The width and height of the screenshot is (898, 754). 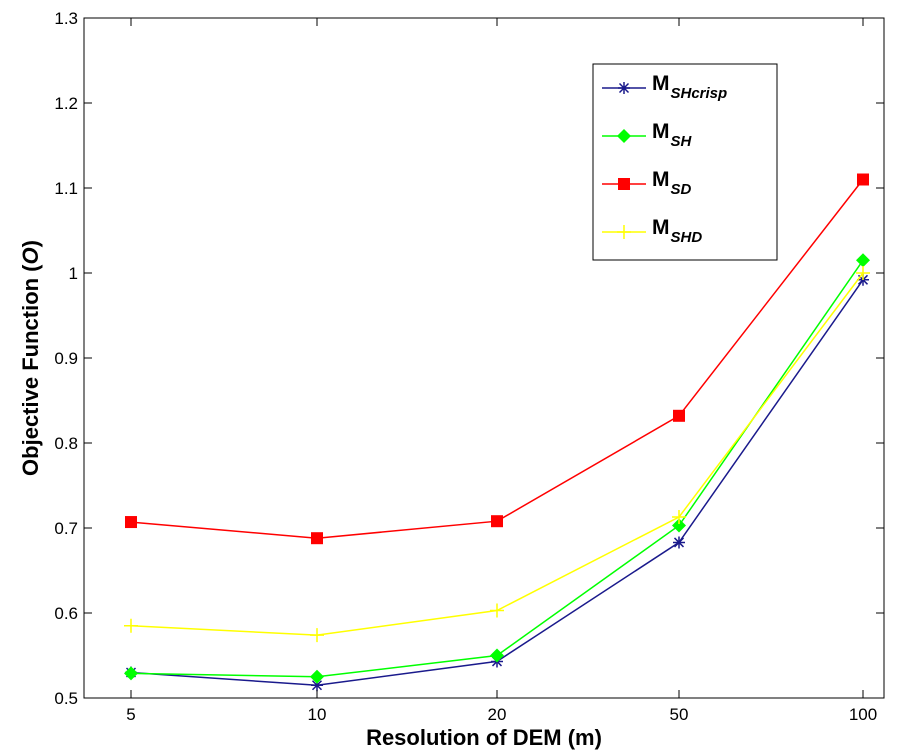 I want to click on x-axis-title: Resolution of DEM (m), so click(x=484, y=737).